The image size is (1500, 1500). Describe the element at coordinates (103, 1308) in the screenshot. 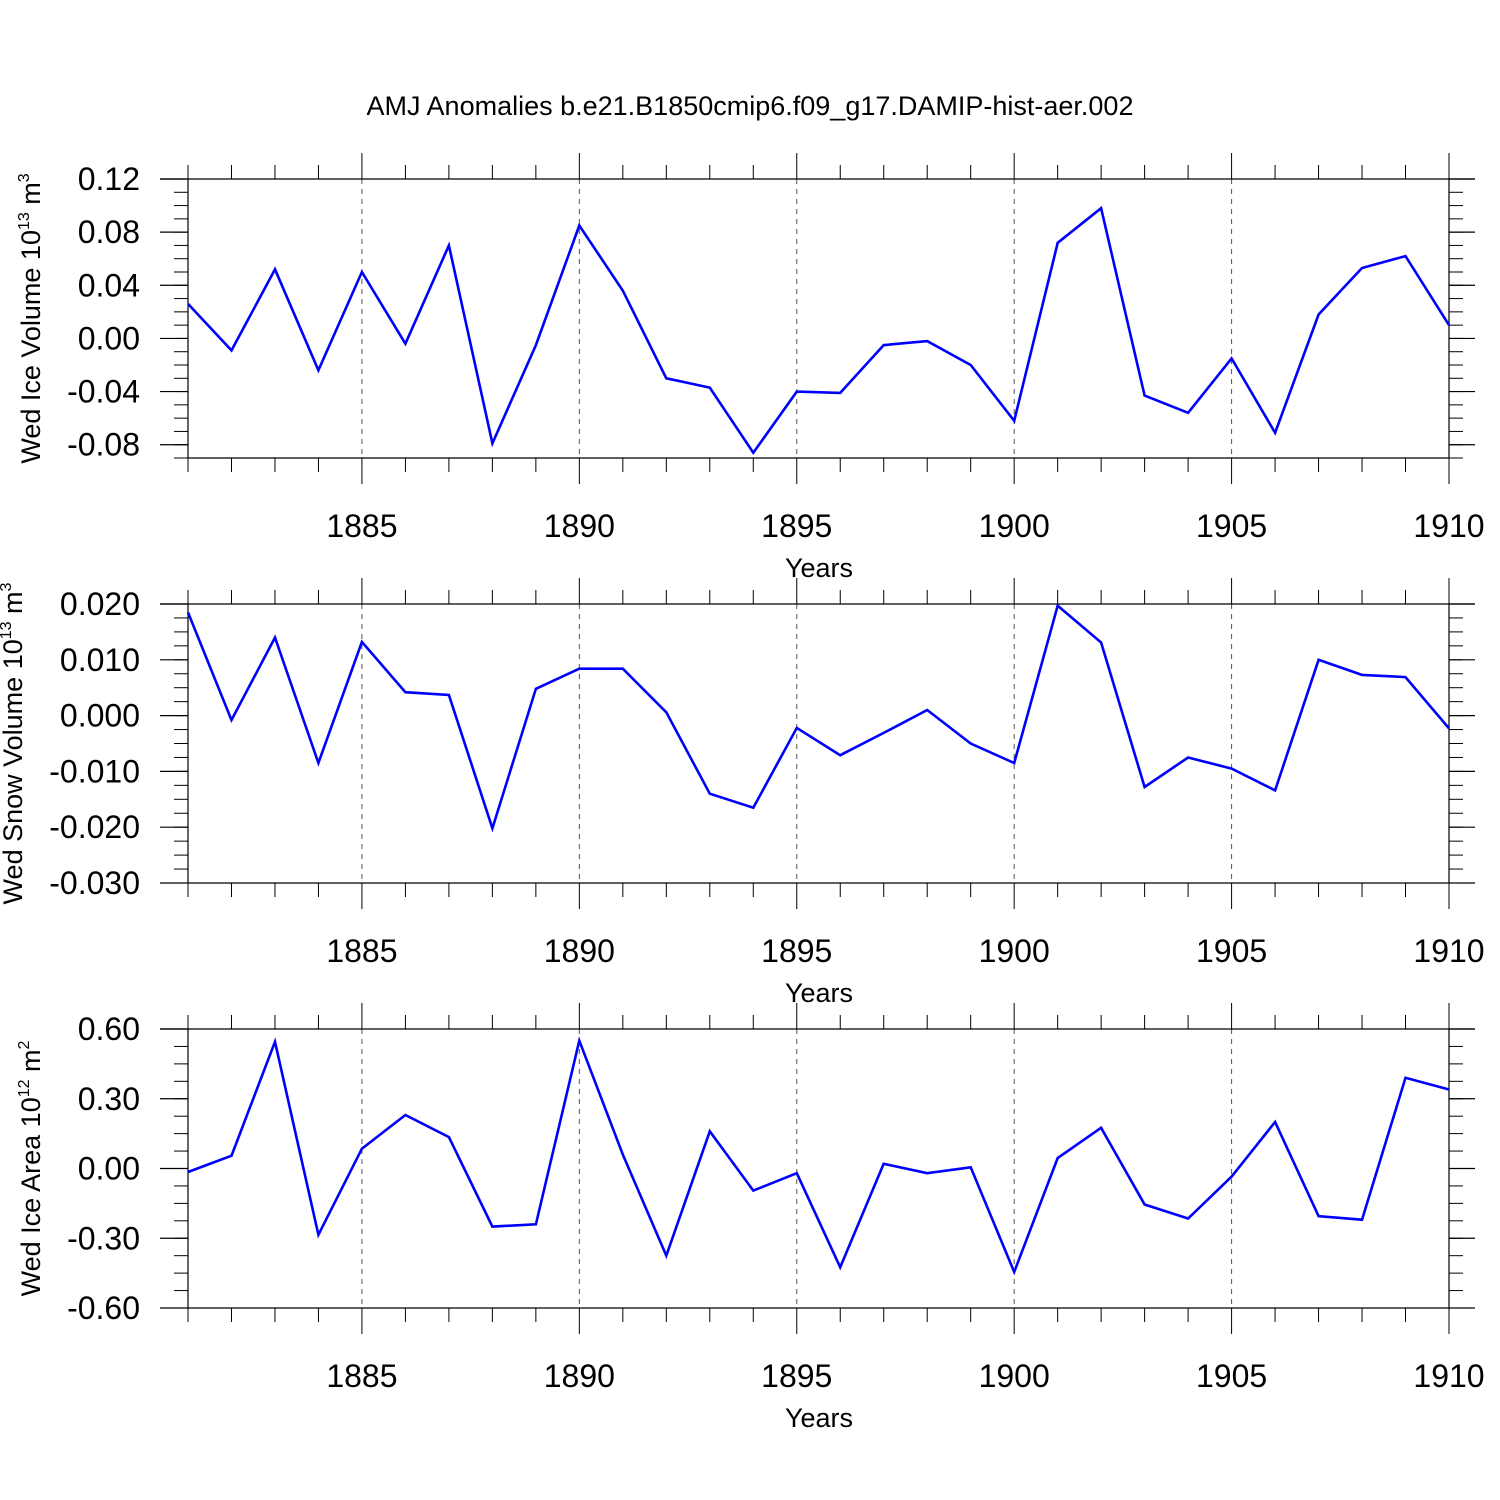

I see `y-tick-label: -0.60` at that location.